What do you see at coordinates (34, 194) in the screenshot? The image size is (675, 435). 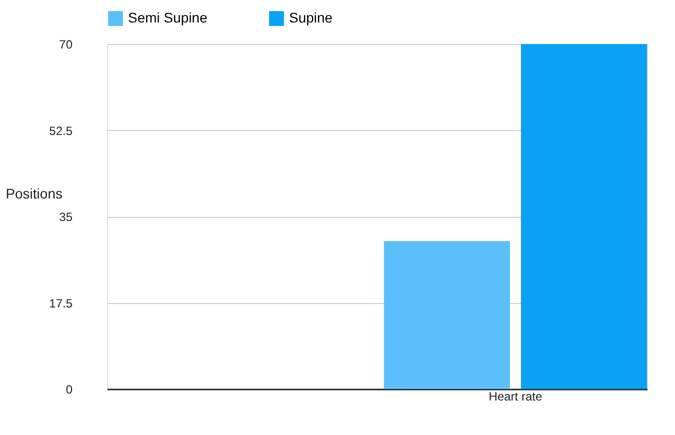 I see `y-axis-title: Positions` at bounding box center [34, 194].